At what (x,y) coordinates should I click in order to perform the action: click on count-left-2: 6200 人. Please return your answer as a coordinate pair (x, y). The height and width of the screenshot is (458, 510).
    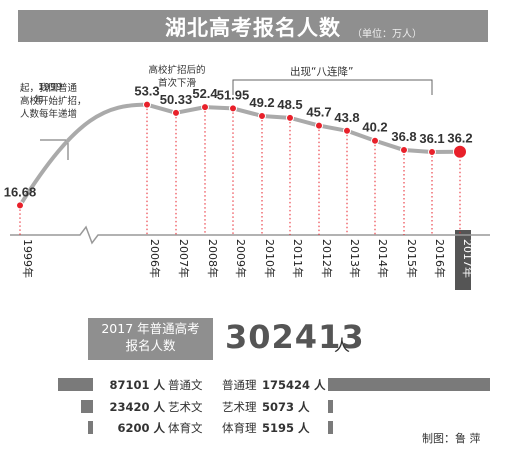
    Looking at the image, I should click on (141, 428).